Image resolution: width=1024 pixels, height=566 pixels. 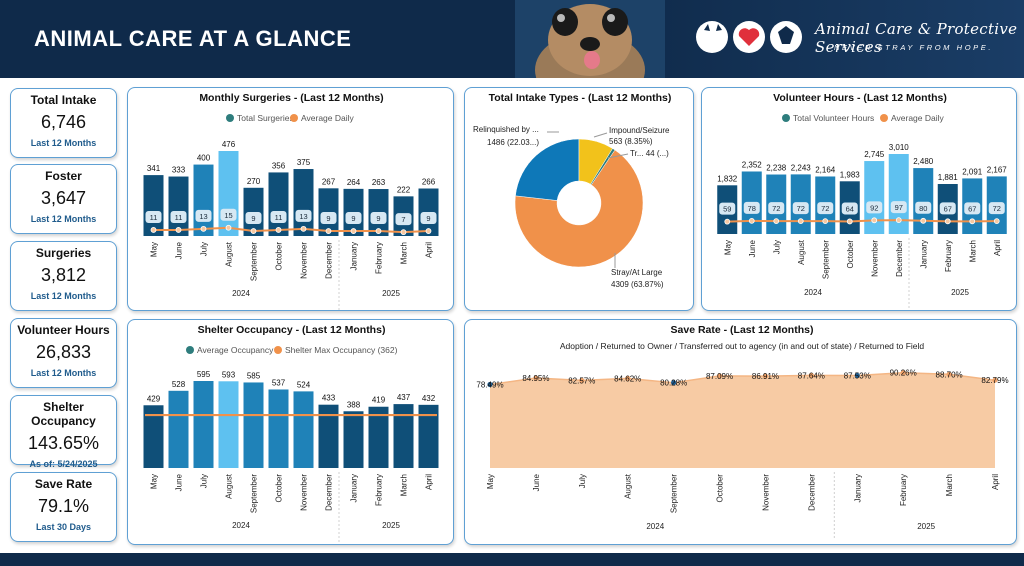 What do you see at coordinates (241, 293) in the screenshot?
I see `year-label: 2024` at bounding box center [241, 293].